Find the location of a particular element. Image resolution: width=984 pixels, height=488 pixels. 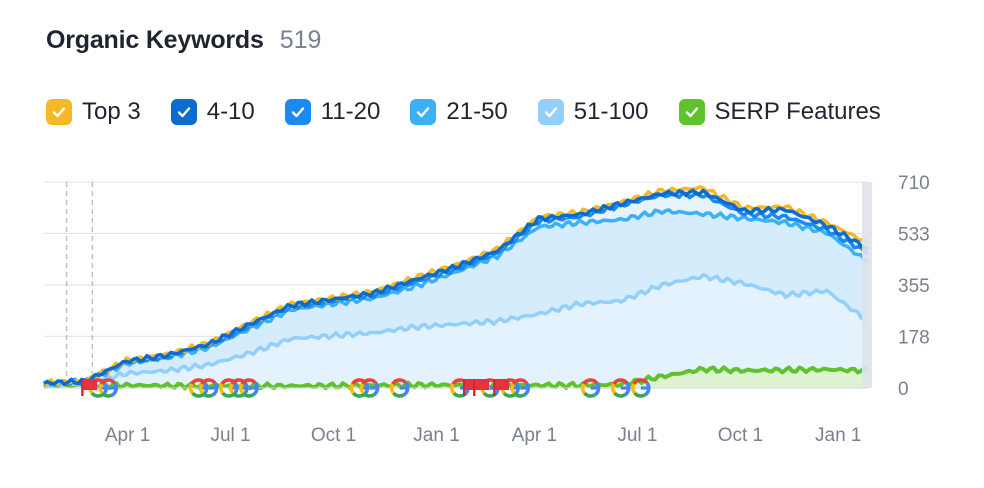

title-row: Organic Keywords 519 is located at coordinates (183, 40).